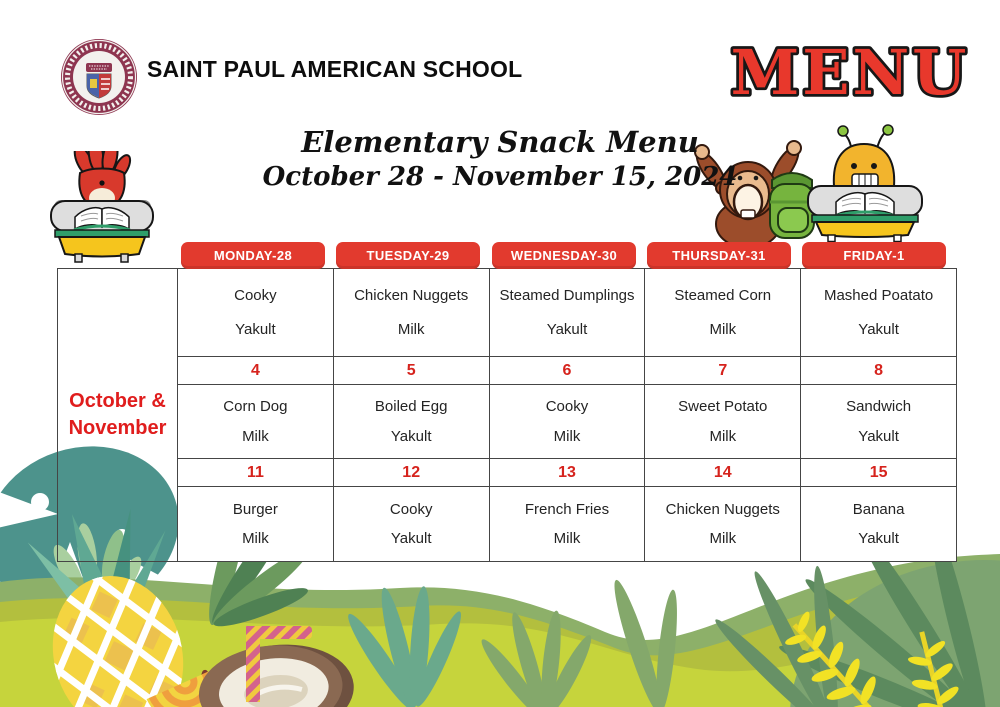 The height and width of the screenshot is (707, 1000). I want to click on school-name: SAINT PAUL AMERICAN SCHOOL, so click(335, 69).